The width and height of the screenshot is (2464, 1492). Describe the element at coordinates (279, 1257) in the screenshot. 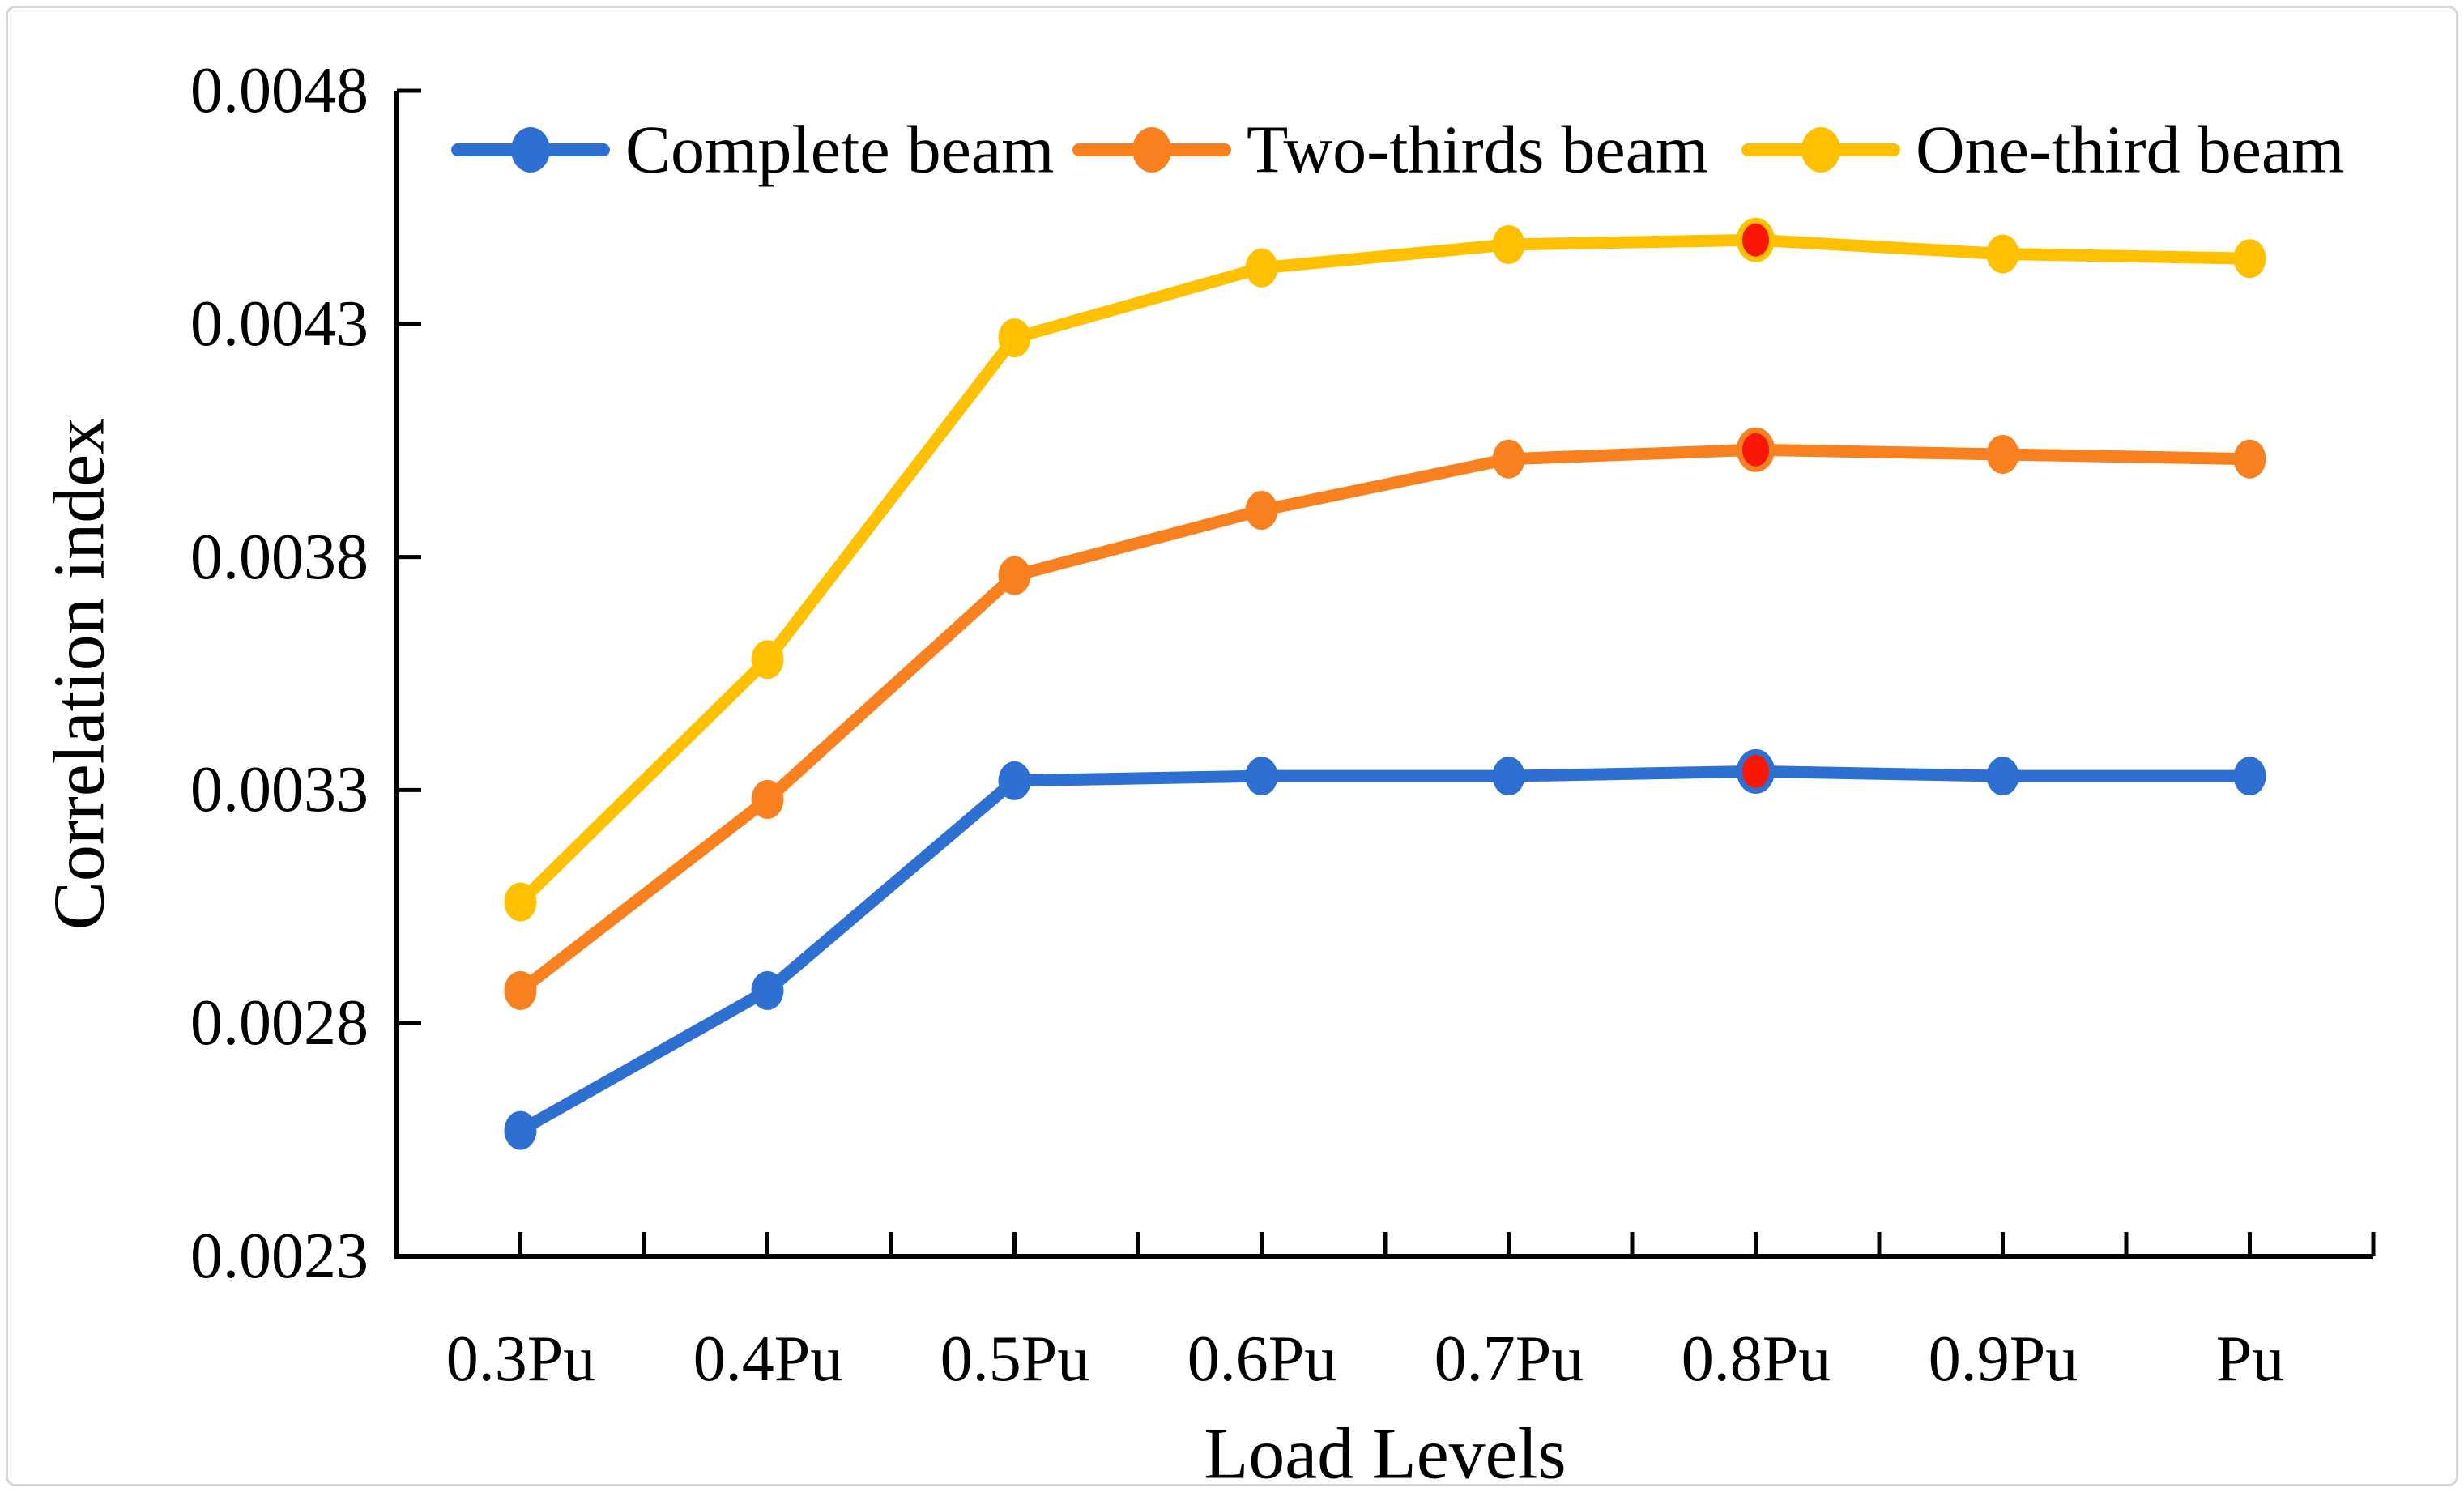

I see `y-tick-label: 0.0023` at that location.